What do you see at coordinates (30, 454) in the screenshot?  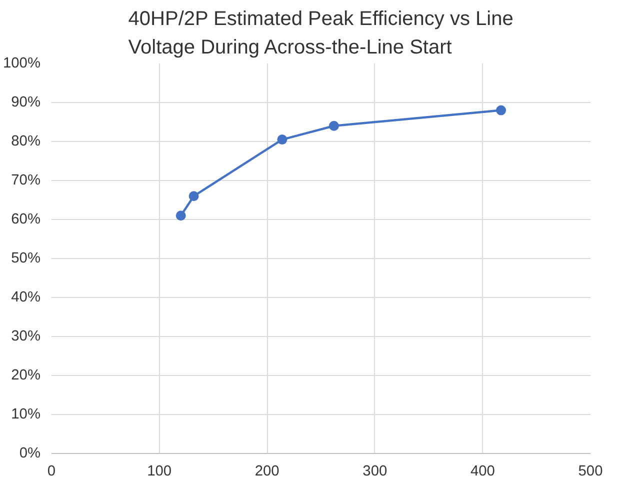 I see `y-tick-label: 0%` at bounding box center [30, 454].